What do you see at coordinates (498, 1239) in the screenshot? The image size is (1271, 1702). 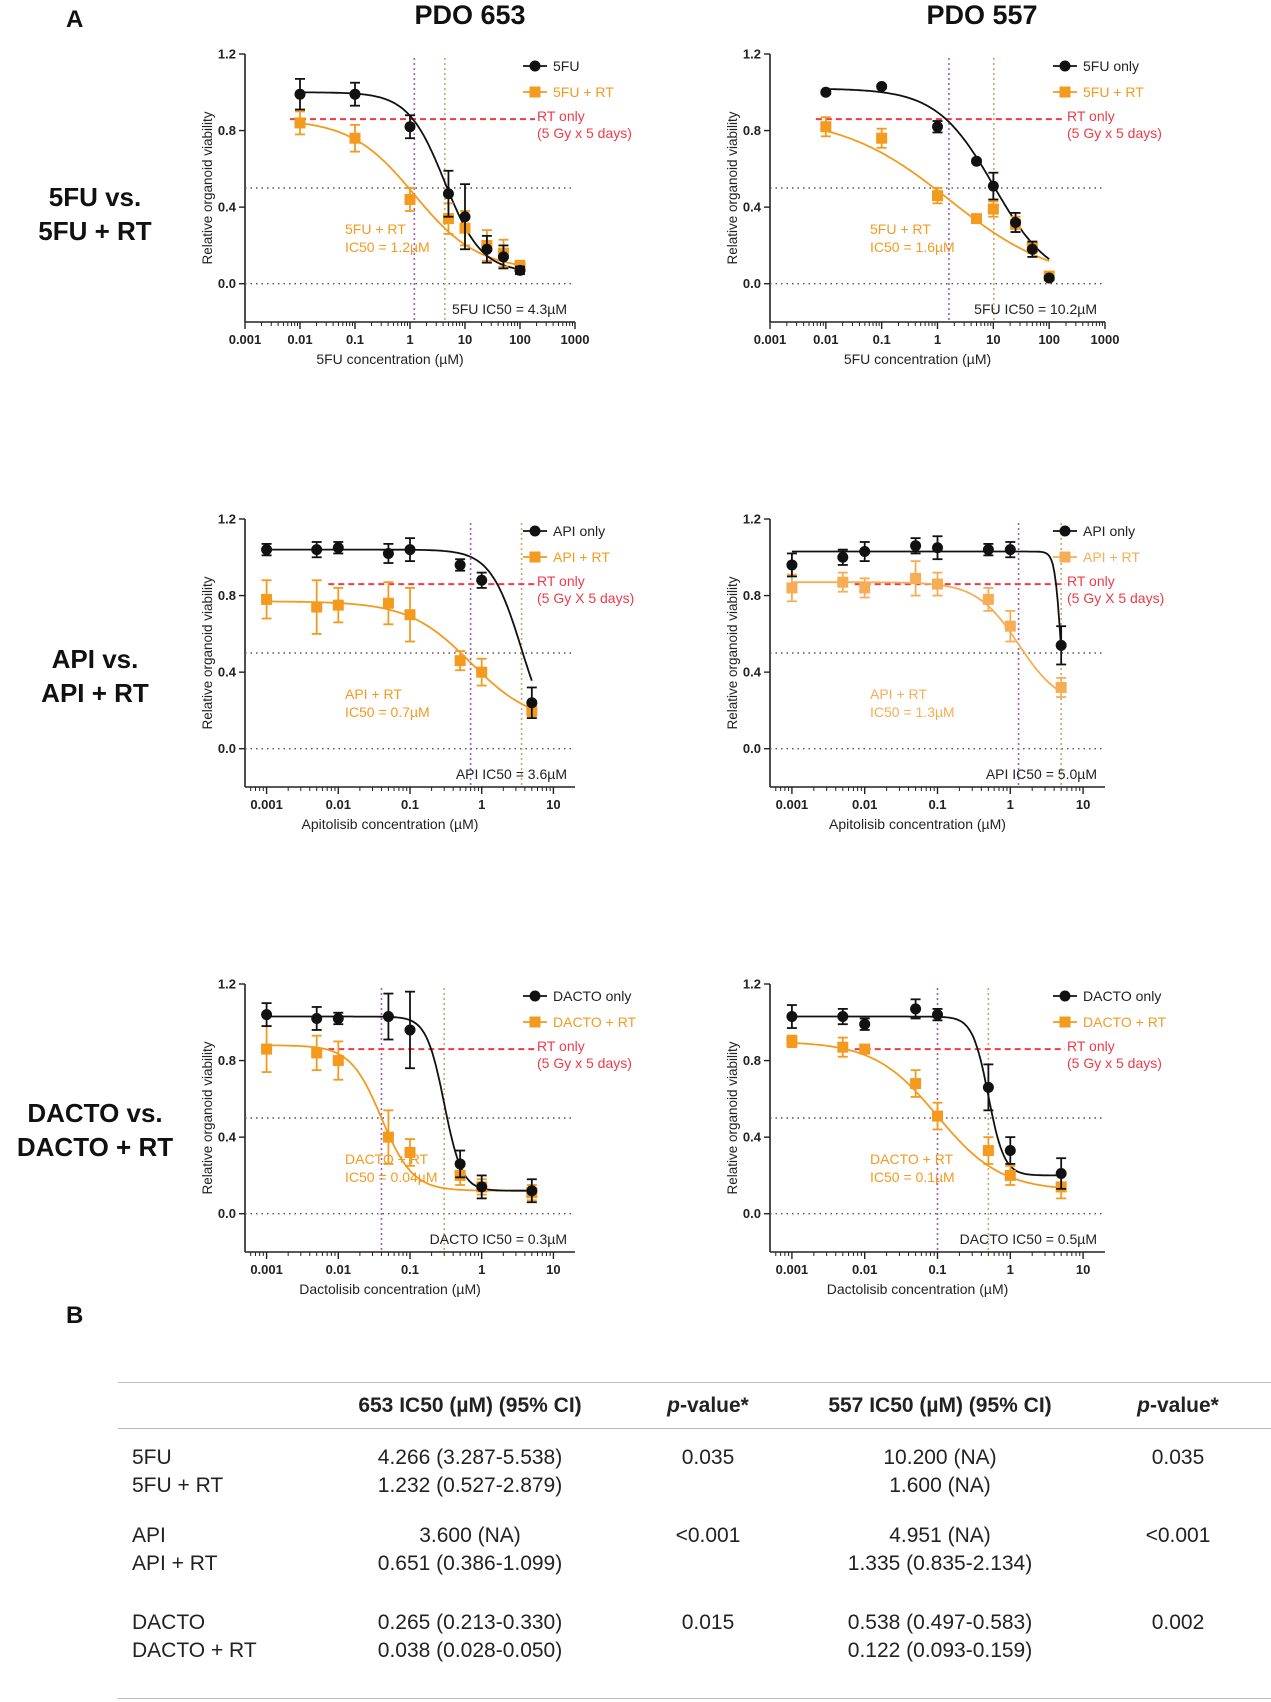 I see `ic50-drug-label: DACTO IC50 = 0.3µM` at bounding box center [498, 1239].